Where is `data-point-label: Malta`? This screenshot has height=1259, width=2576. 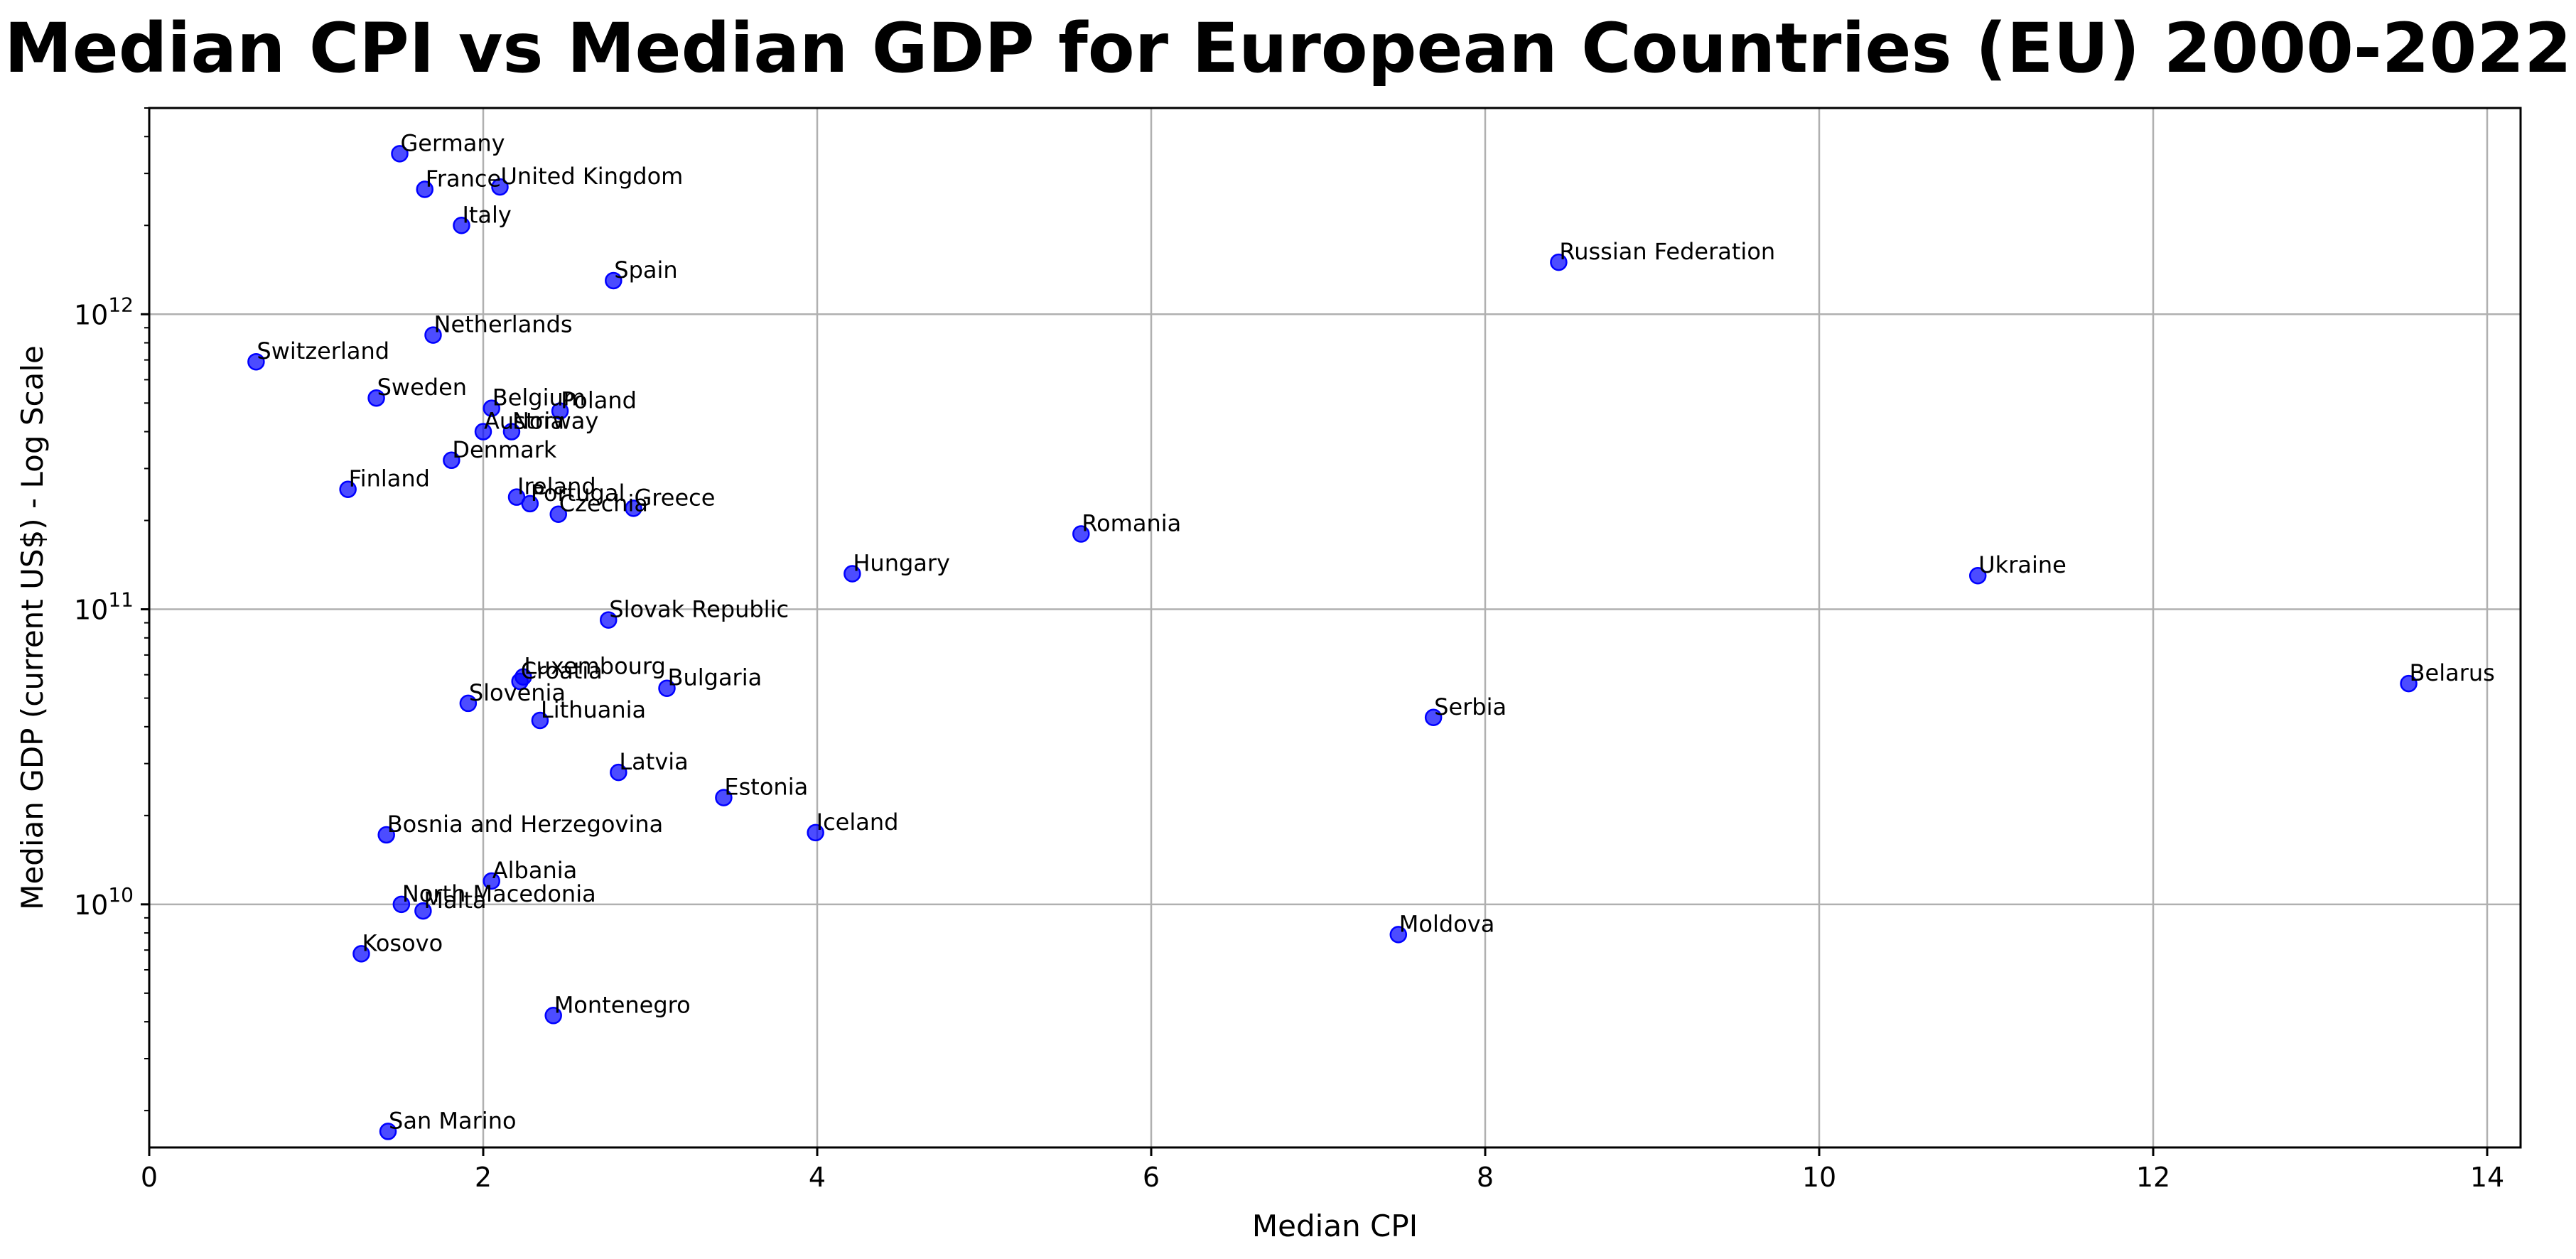 data-point-label: Malta is located at coordinates (455, 900).